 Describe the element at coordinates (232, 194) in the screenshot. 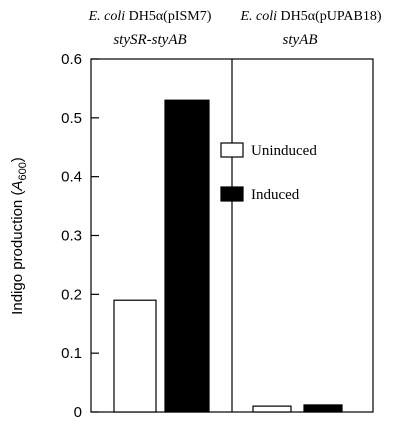

I see `legend-swatch-induced` at that location.